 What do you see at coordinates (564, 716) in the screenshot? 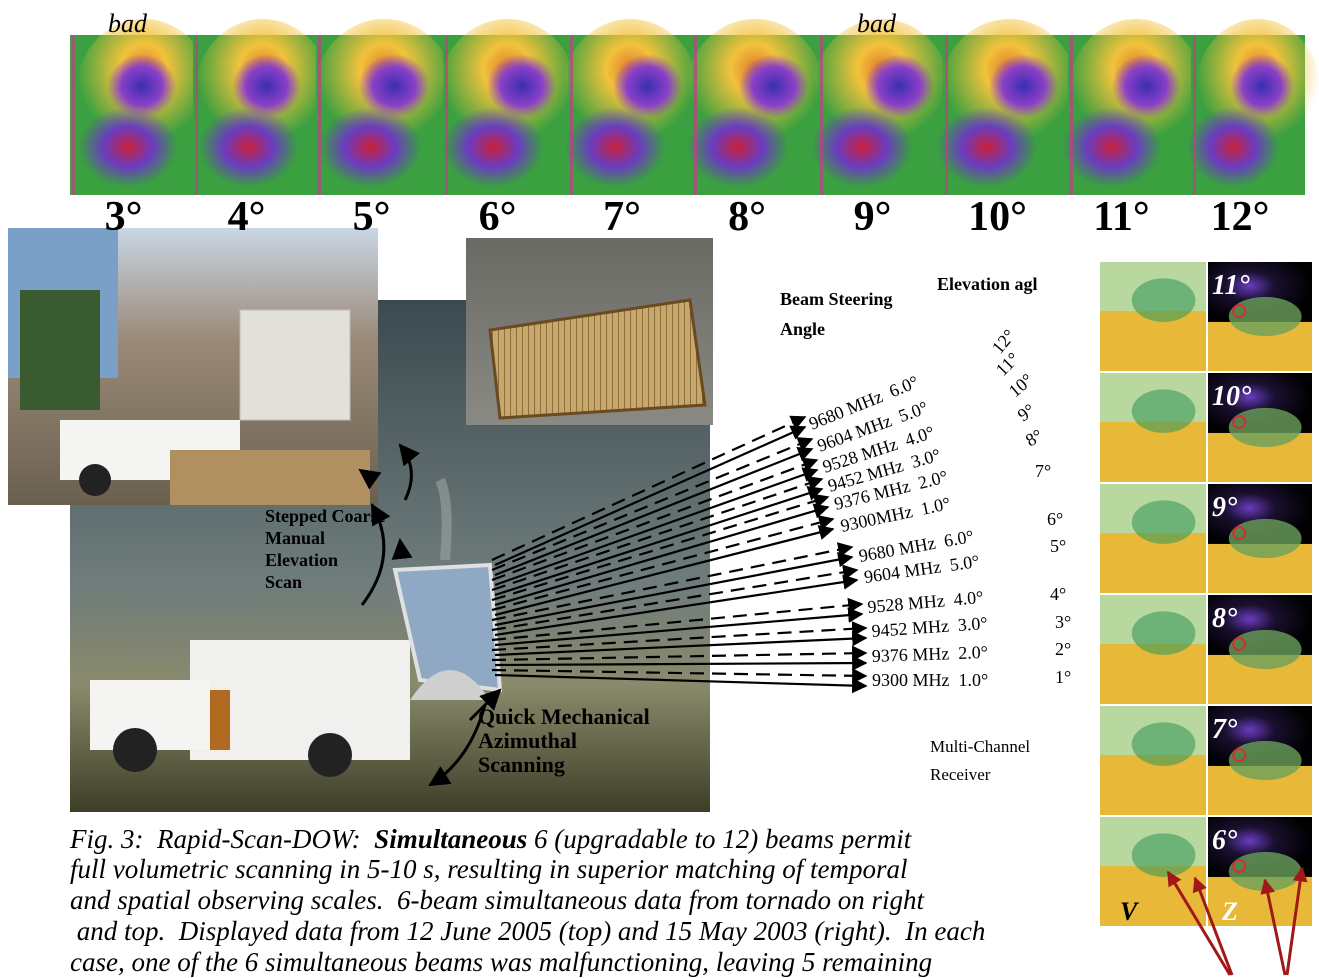
I see `scan-label: Quick Mechanical` at bounding box center [564, 716].